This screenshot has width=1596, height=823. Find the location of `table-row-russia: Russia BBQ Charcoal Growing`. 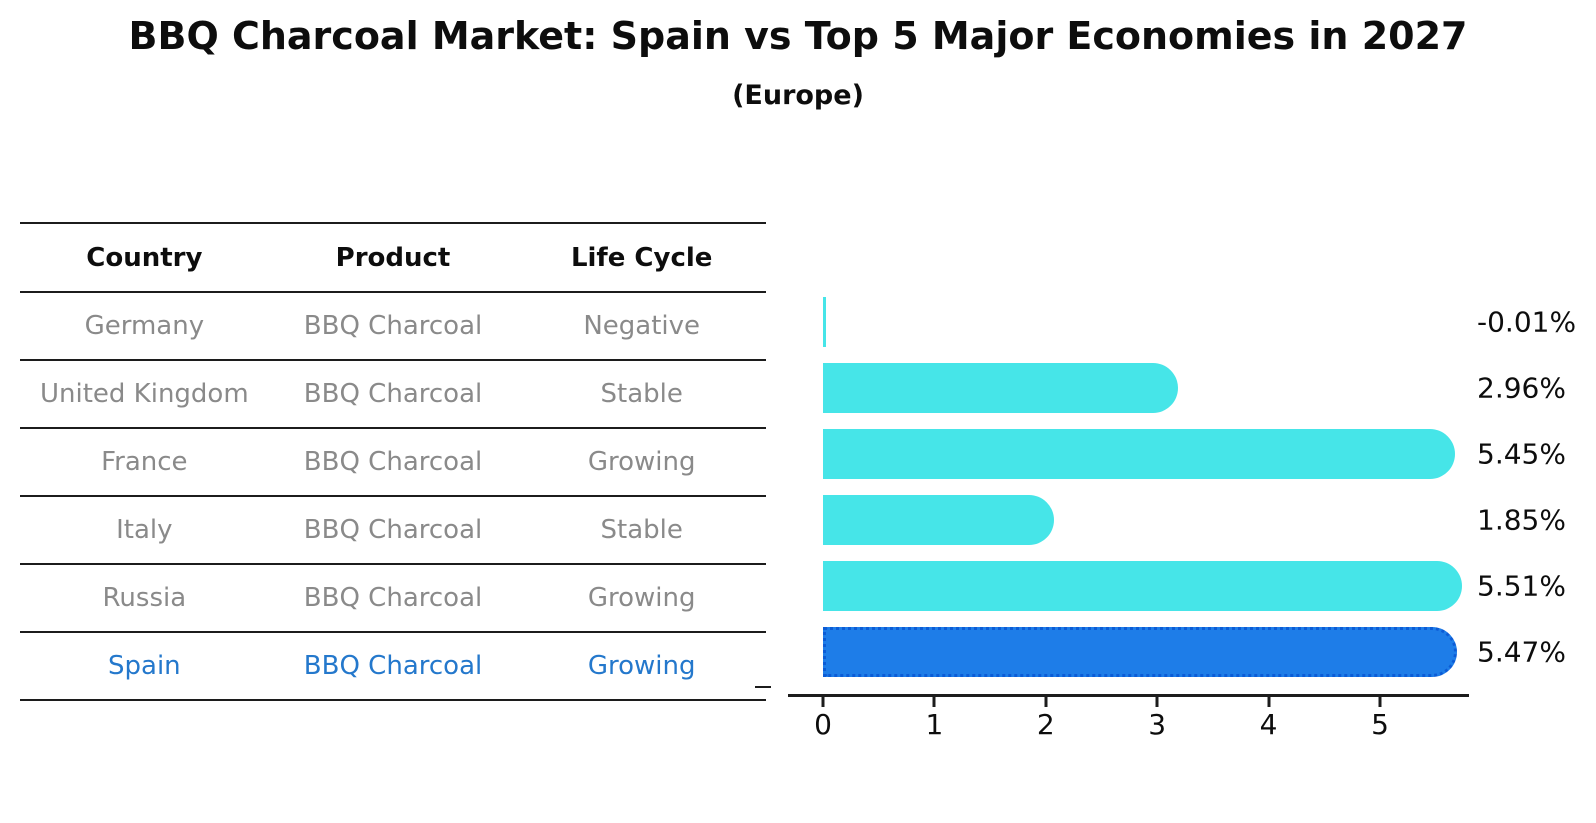

table-row-russia: Russia BBQ Charcoal Growing is located at coordinates (393, 597).